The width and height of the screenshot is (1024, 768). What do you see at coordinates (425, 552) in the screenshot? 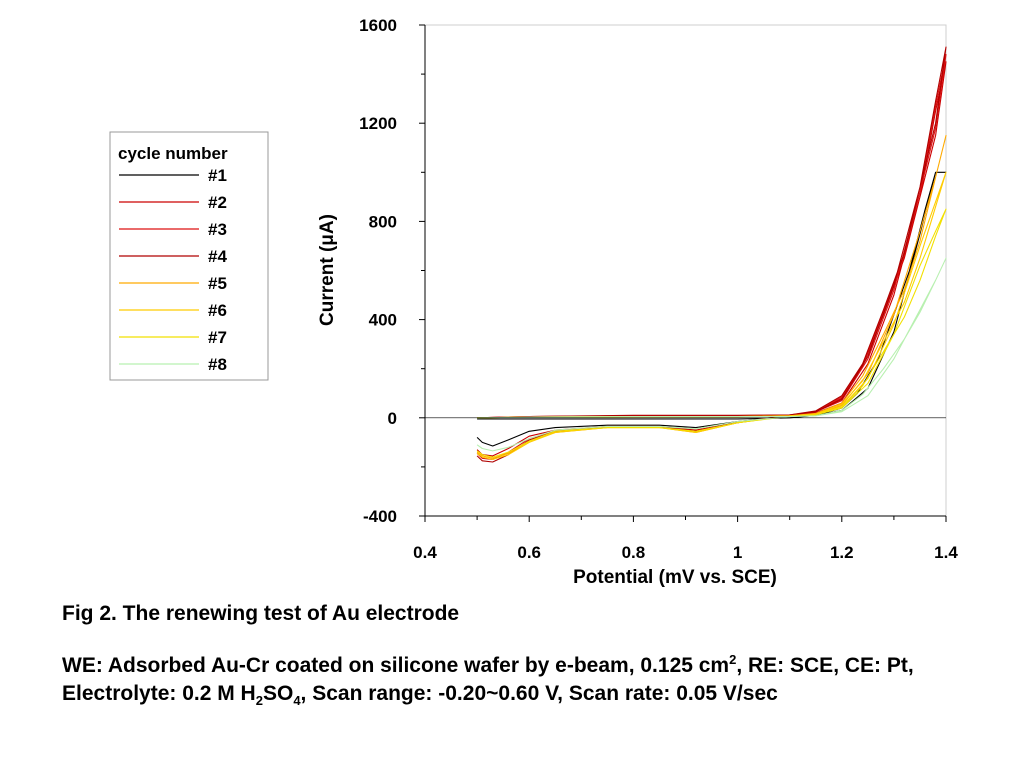
I see `x-tick-label: 0.4` at bounding box center [425, 552].